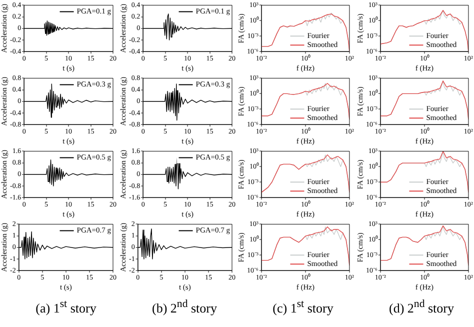  Describe the element at coordinates (421, 306) in the screenshot. I see `text: (d) 2$^{nd}$ story` at that location.